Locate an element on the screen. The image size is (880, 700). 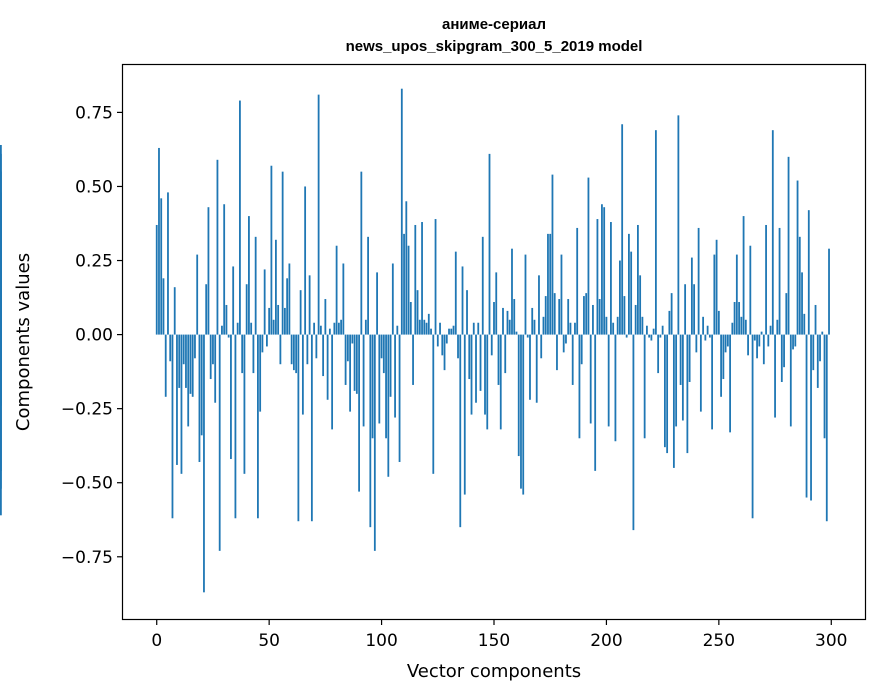
x-tick-label: 300 is located at coordinates (831, 641).